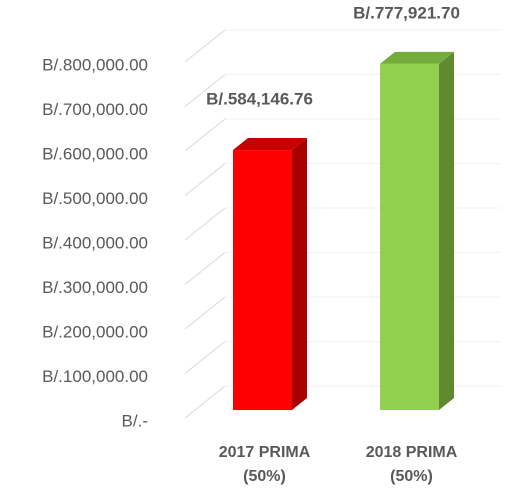 This screenshot has height=497, width=514. What do you see at coordinates (406, 12) in the screenshot?
I see `data-label: B/.777,921.70` at bounding box center [406, 12].